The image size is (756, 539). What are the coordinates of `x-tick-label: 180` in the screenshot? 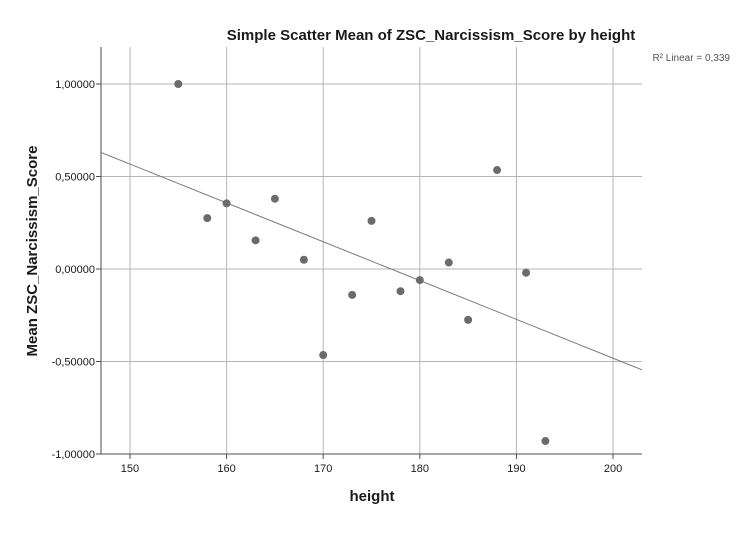 It's located at (420, 469).